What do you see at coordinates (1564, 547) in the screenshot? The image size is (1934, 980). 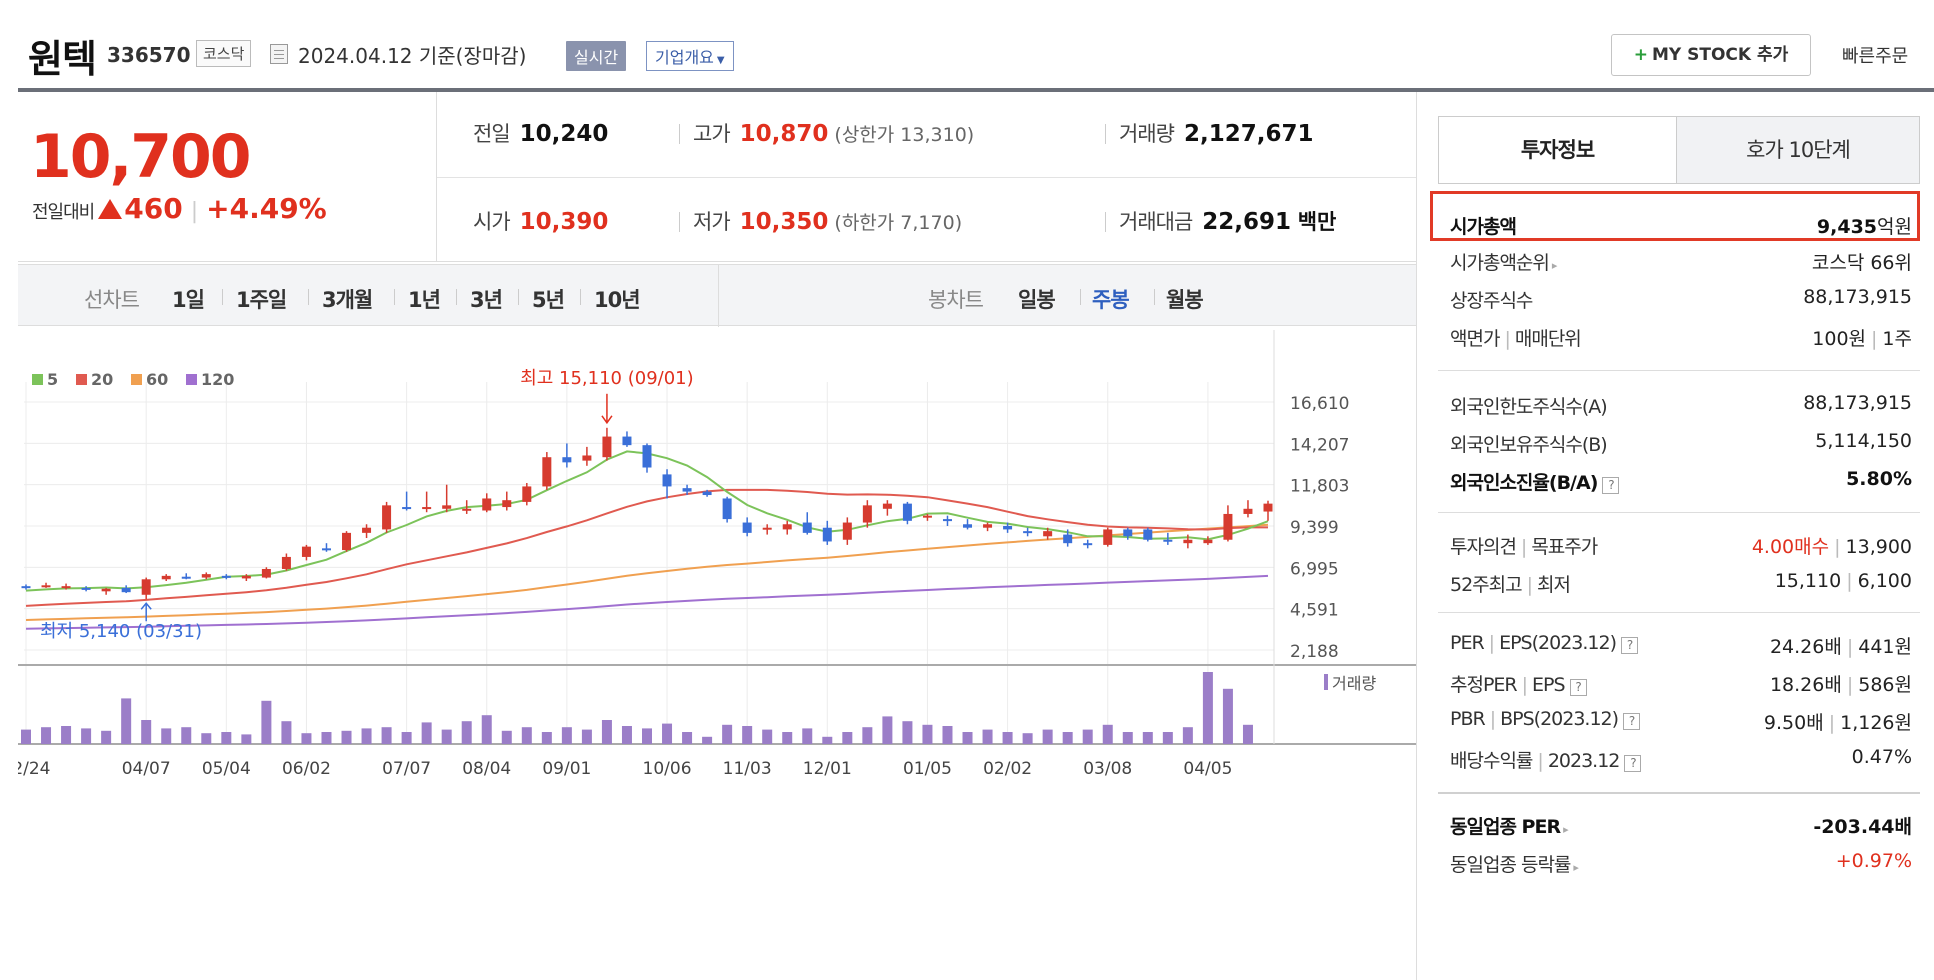 I see `target-label: 목표주가` at bounding box center [1564, 547].